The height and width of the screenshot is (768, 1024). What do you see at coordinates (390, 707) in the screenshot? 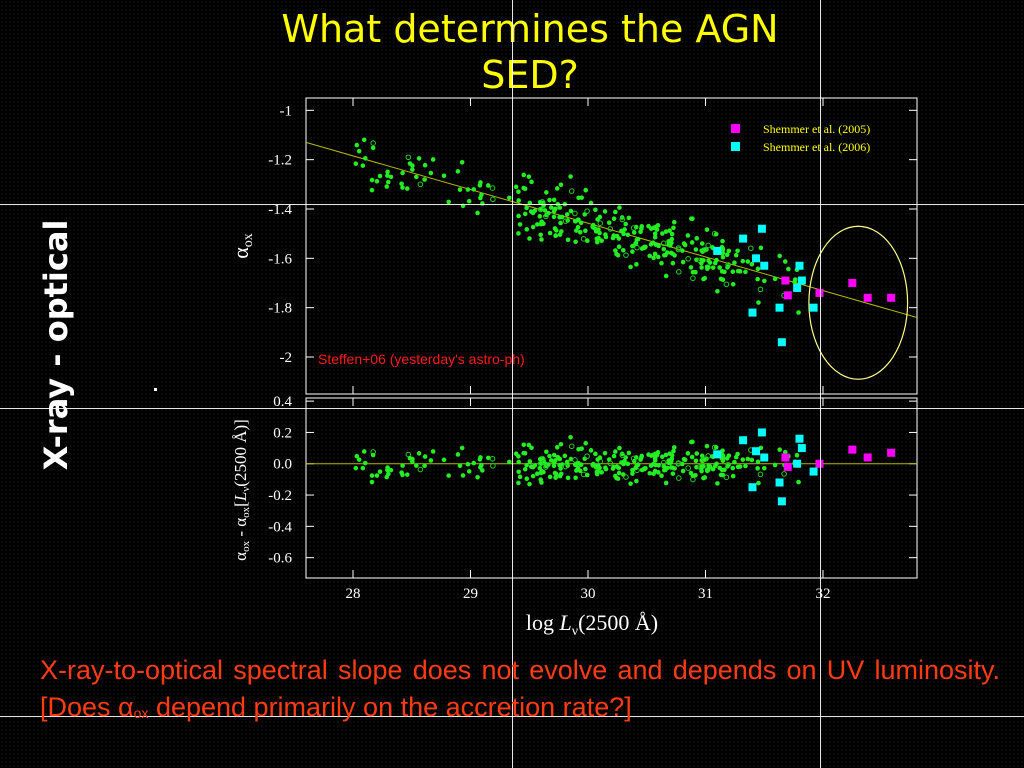
I see `caption-part2: depend primarily on the accretion rate?]` at bounding box center [390, 707].